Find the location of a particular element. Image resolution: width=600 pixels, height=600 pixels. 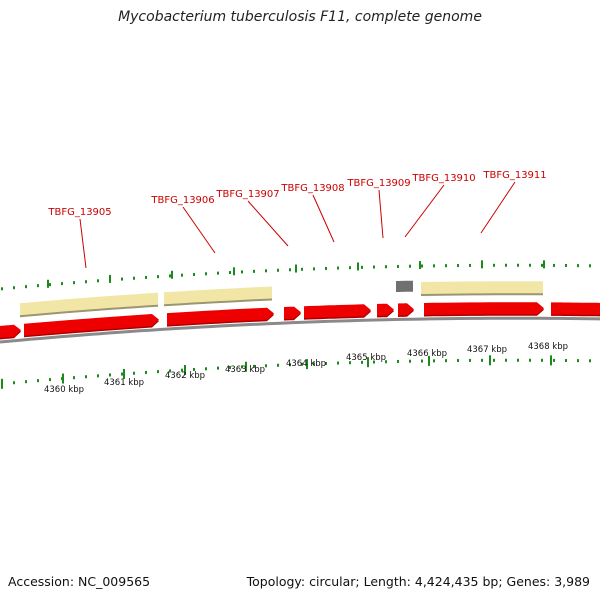

gene-label: TBFG_13910 is located at coordinates (443, 178).